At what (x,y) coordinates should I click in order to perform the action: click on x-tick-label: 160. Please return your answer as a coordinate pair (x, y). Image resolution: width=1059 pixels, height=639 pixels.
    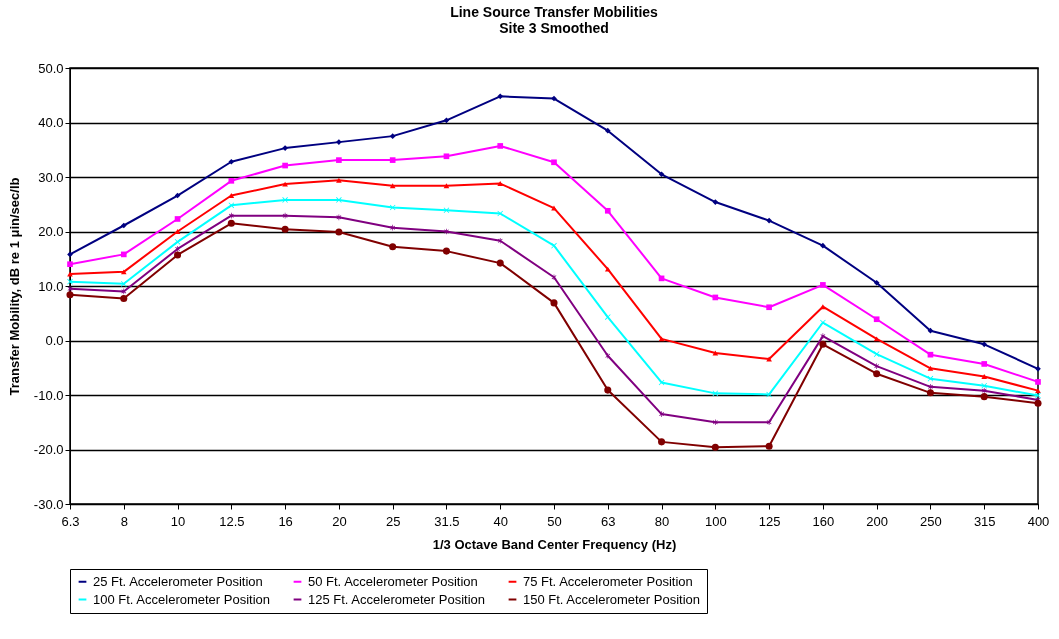
    Looking at the image, I should click on (823, 521).